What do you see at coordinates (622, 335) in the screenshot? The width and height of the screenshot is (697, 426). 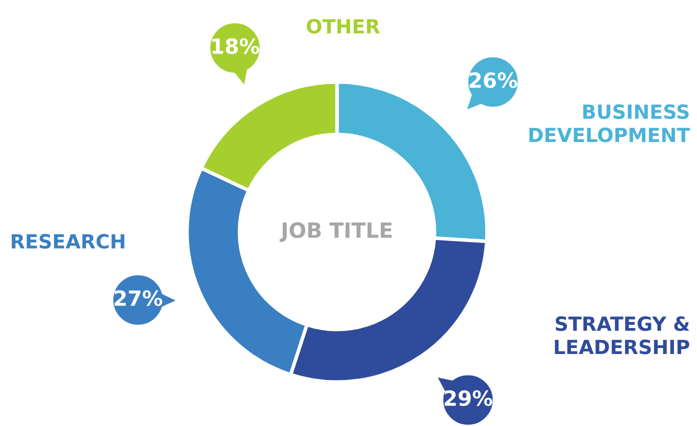 I see `slice-label: STRATEGY & LEADERSHIP` at bounding box center [622, 335].